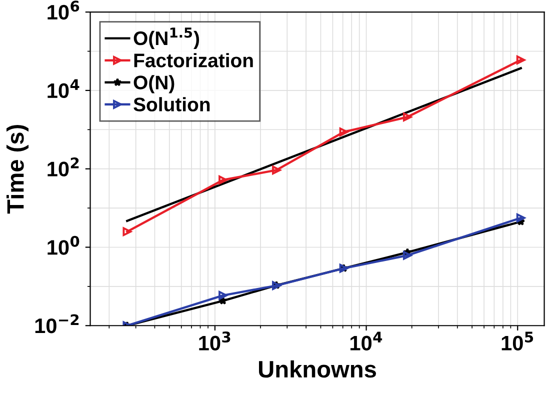 This screenshot has height=402, width=547. What do you see at coordinates (366, 341) in the screenshot?
I see `x-tick-label: 10$^{4}$` at bounding box center [366, 341].